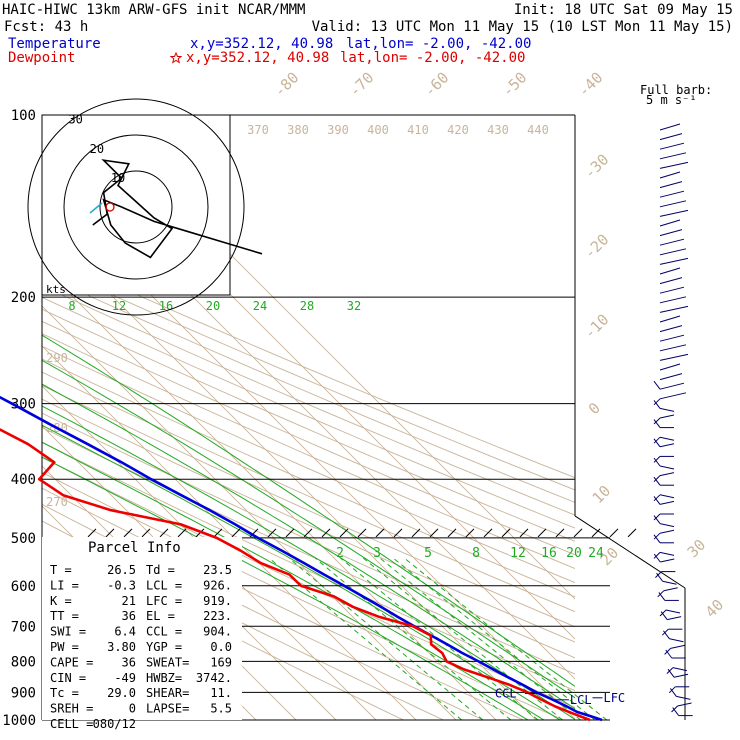  Describe the element at coordinates (61, 601) in the screenshot. I see `parcel-key-left: K =` at that location.